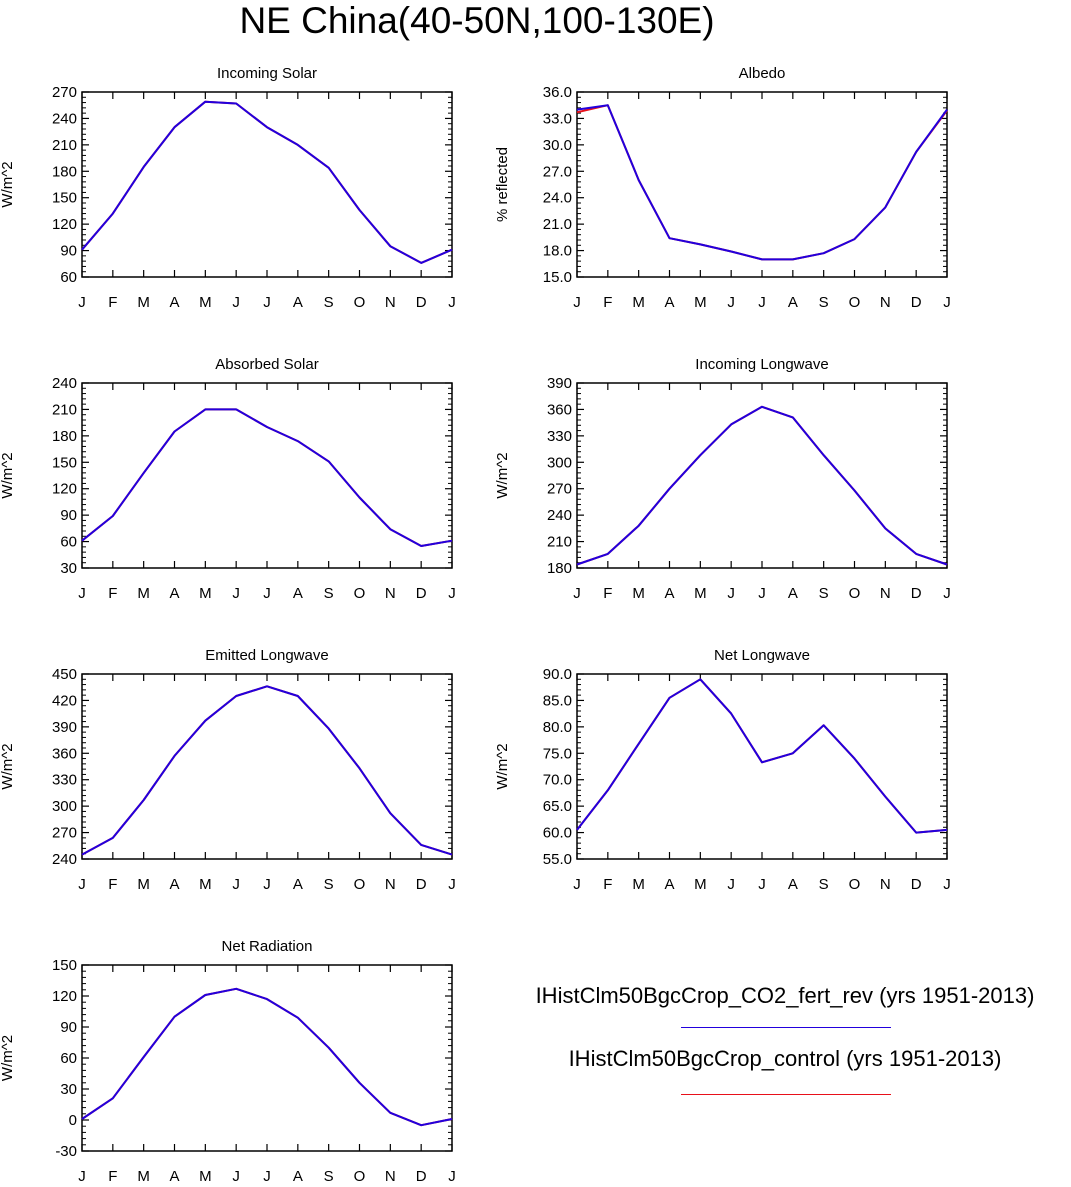 This screenshot has width=1071, height=1187. What do you see at coordinates (64, 806) in the screenshot?
I see `y-tick-label: 300` at bounding box center [64, 806].